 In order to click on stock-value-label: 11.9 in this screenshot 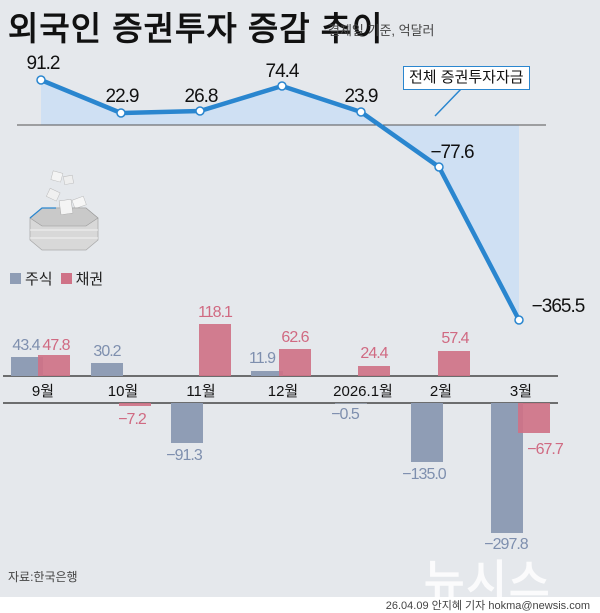, I will do `click(262, 358)`.